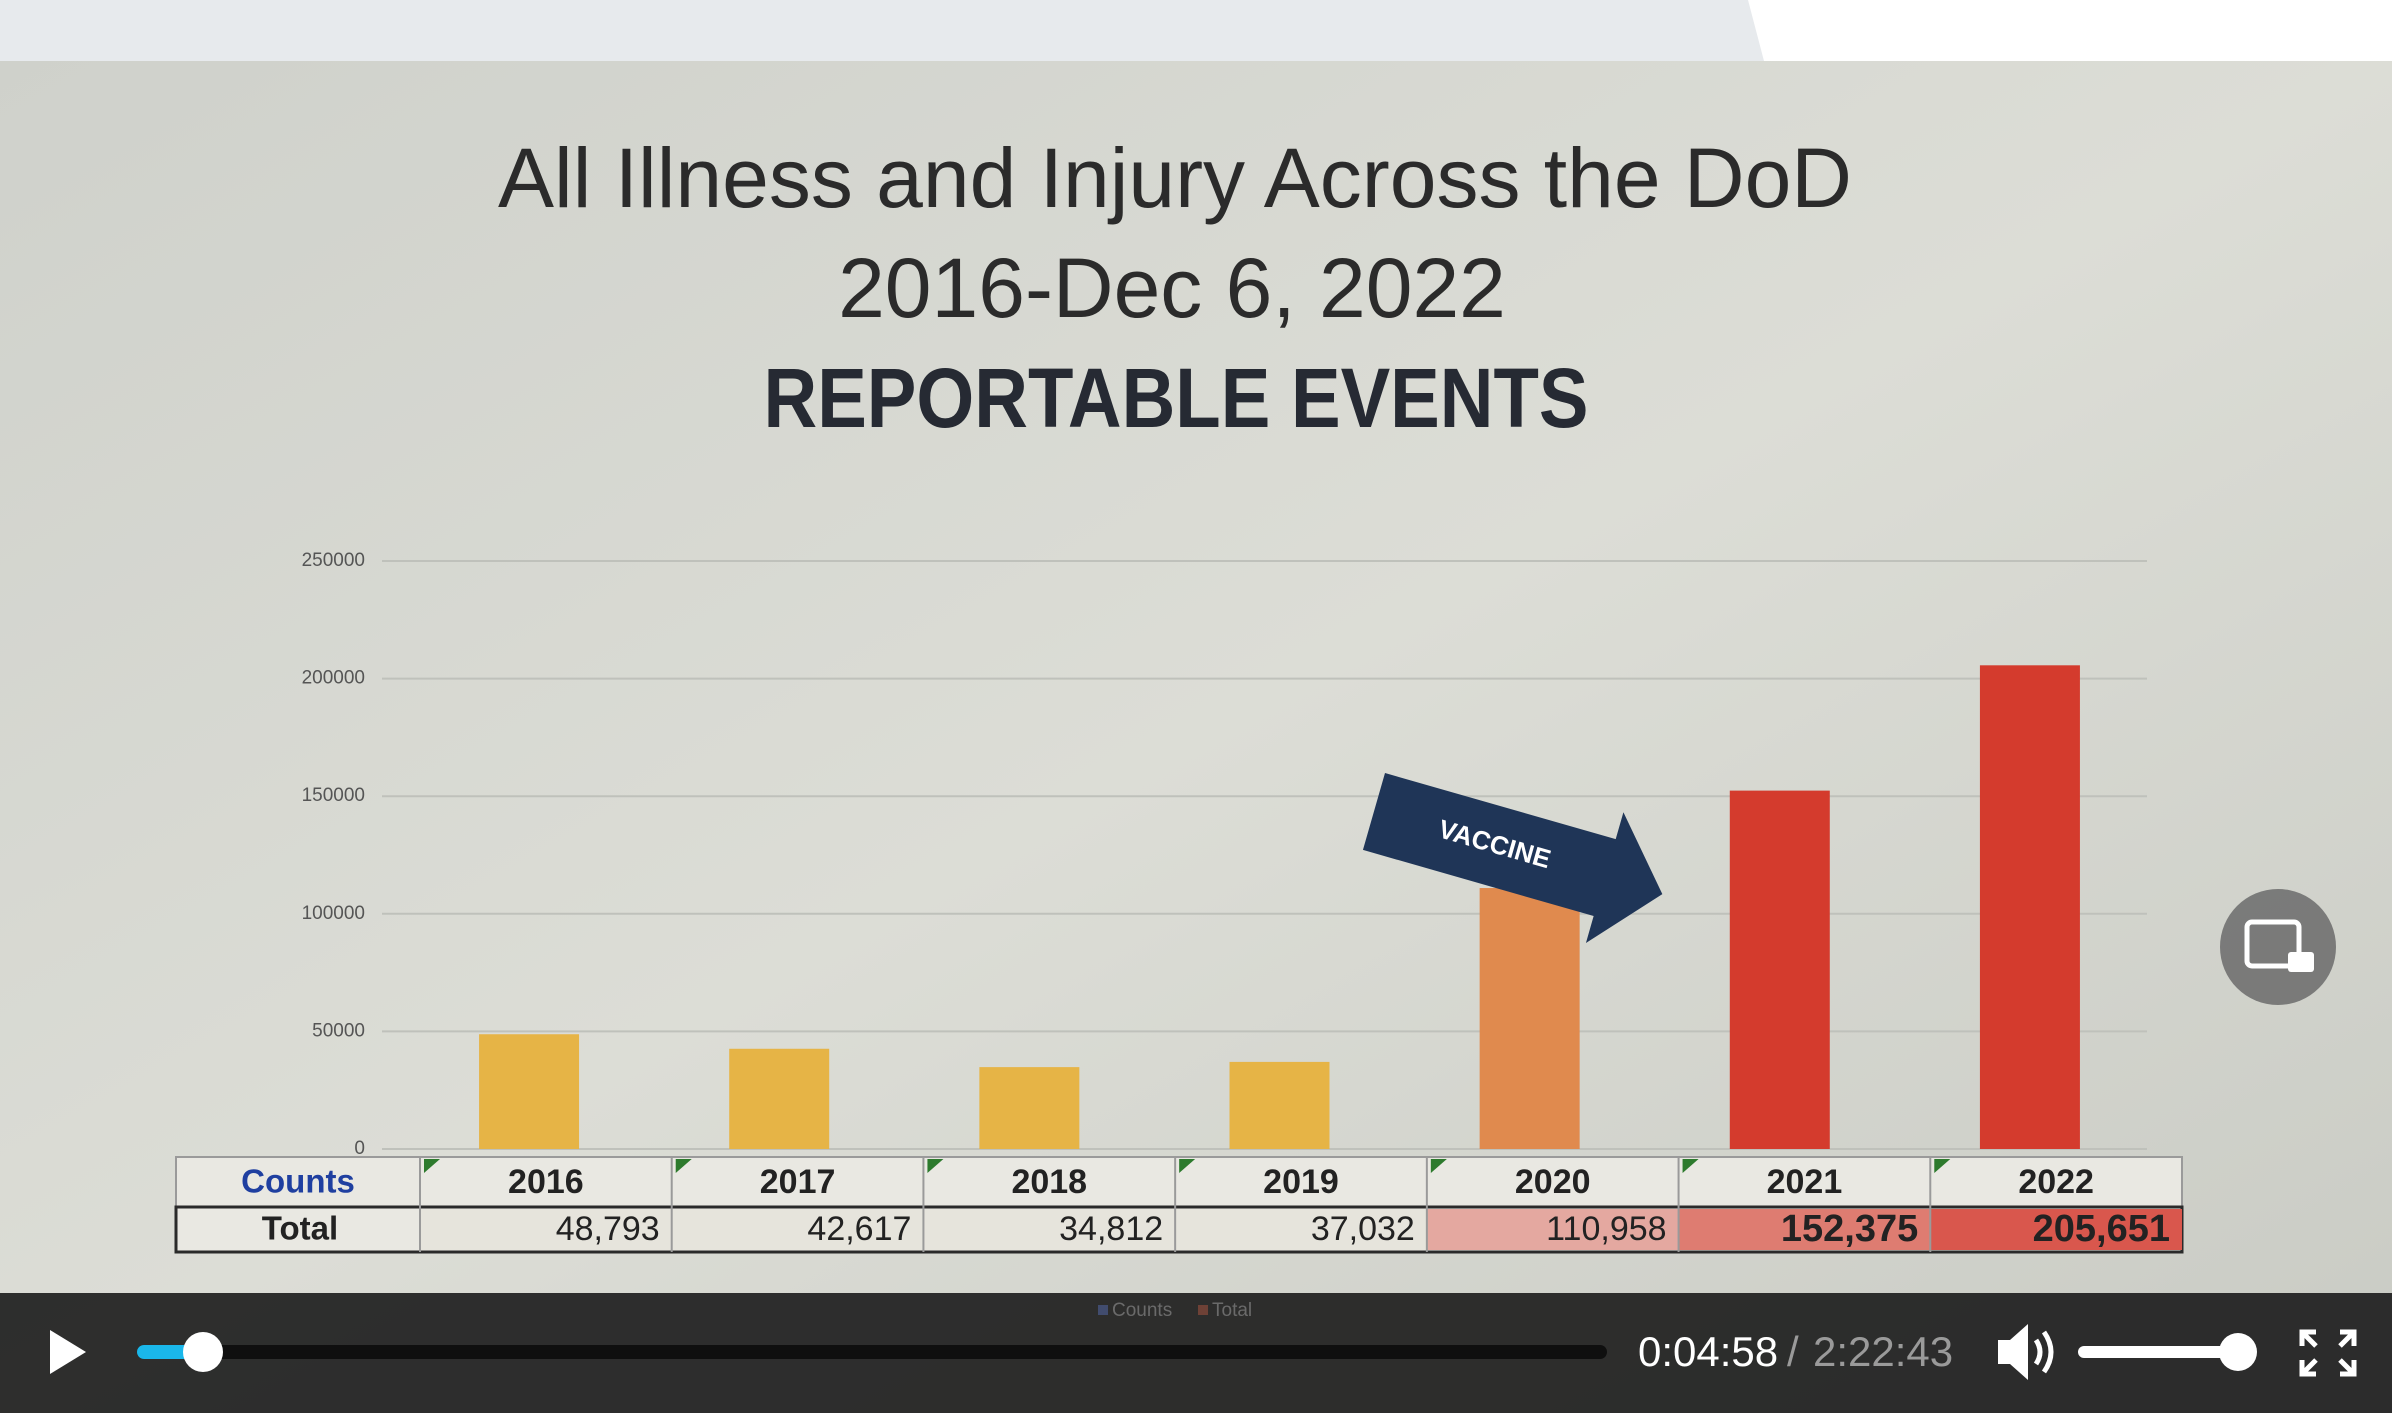 The image size is (2394, 1416). I want to click on table-header-row, so click(1179, 1182).